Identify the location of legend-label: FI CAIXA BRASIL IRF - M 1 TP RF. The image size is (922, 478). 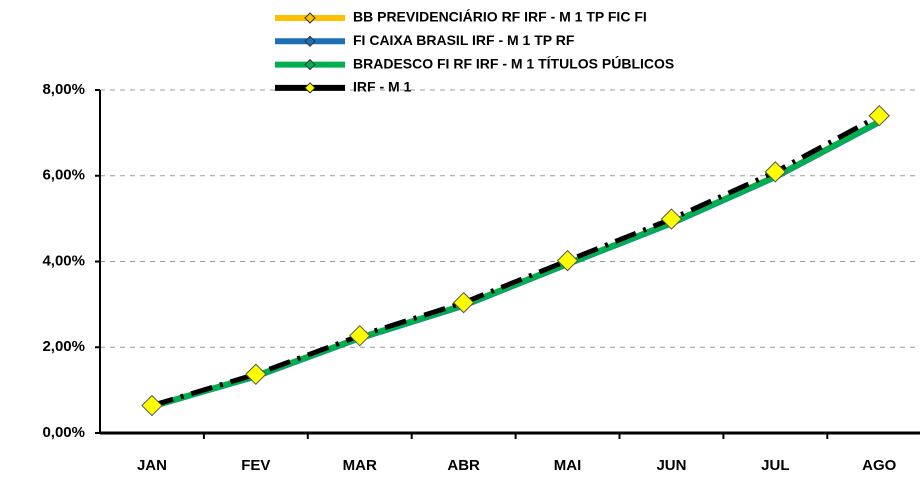
(464, 40).